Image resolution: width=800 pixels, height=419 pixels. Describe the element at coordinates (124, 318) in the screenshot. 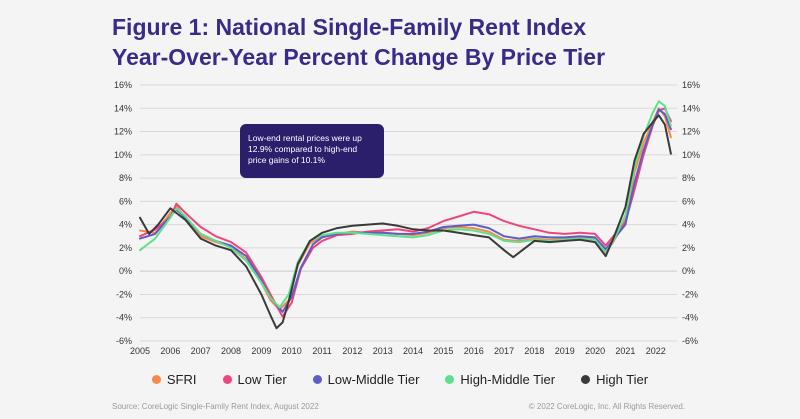

I see `y-tick-label-left: -4%` at that location.